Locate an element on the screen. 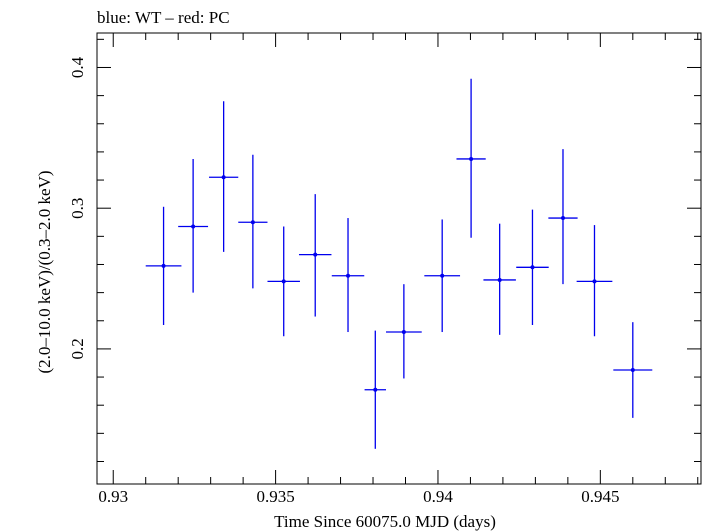 Image resolution: width=705 pixels, height=532 pixels. y-tick-label: 0.3 is located at coordinates (77, 208).